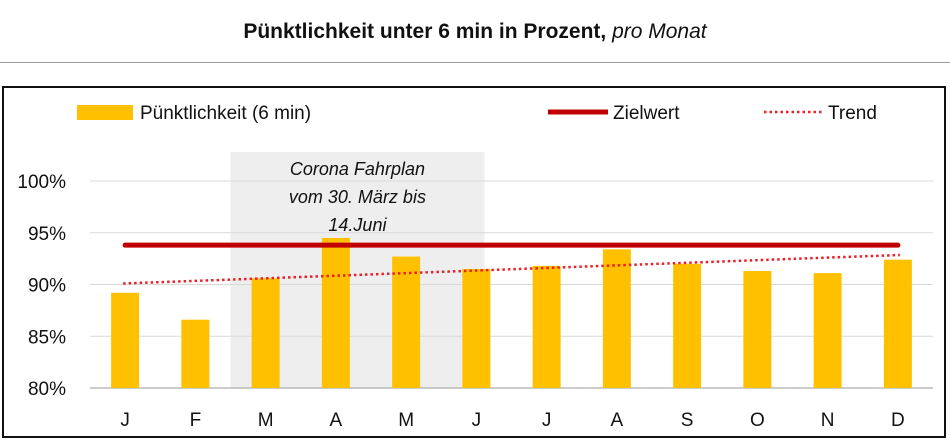 Image resolution: width=950 pixels, height=443 pixels. What do you see at coordinates (357, 169) in the screenshot?
I see `annotation-text-line: Corona Fahrplan` at bounding box center [357, 169].